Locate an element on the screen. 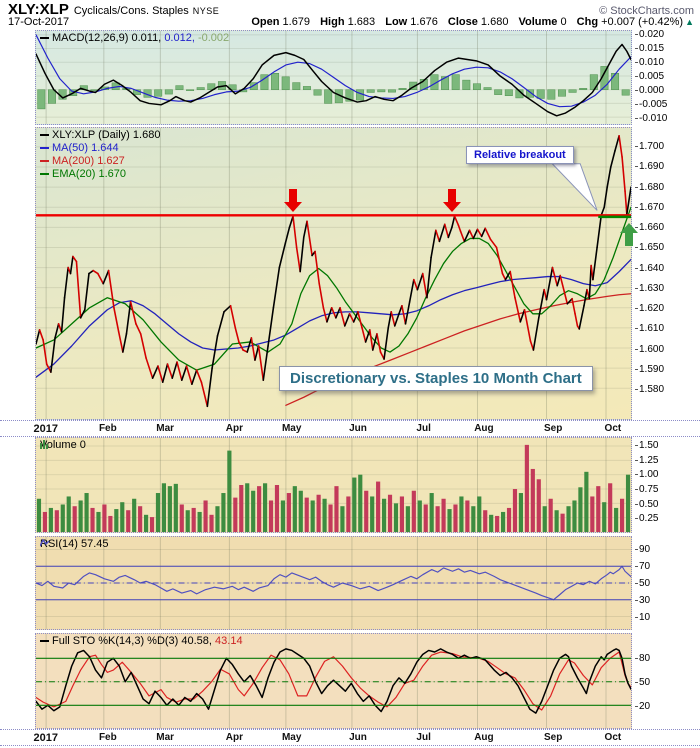 The width and height of the screenshot is (700, 748). y-axis-tick-label: 10 is located at coordinates (642, 618).